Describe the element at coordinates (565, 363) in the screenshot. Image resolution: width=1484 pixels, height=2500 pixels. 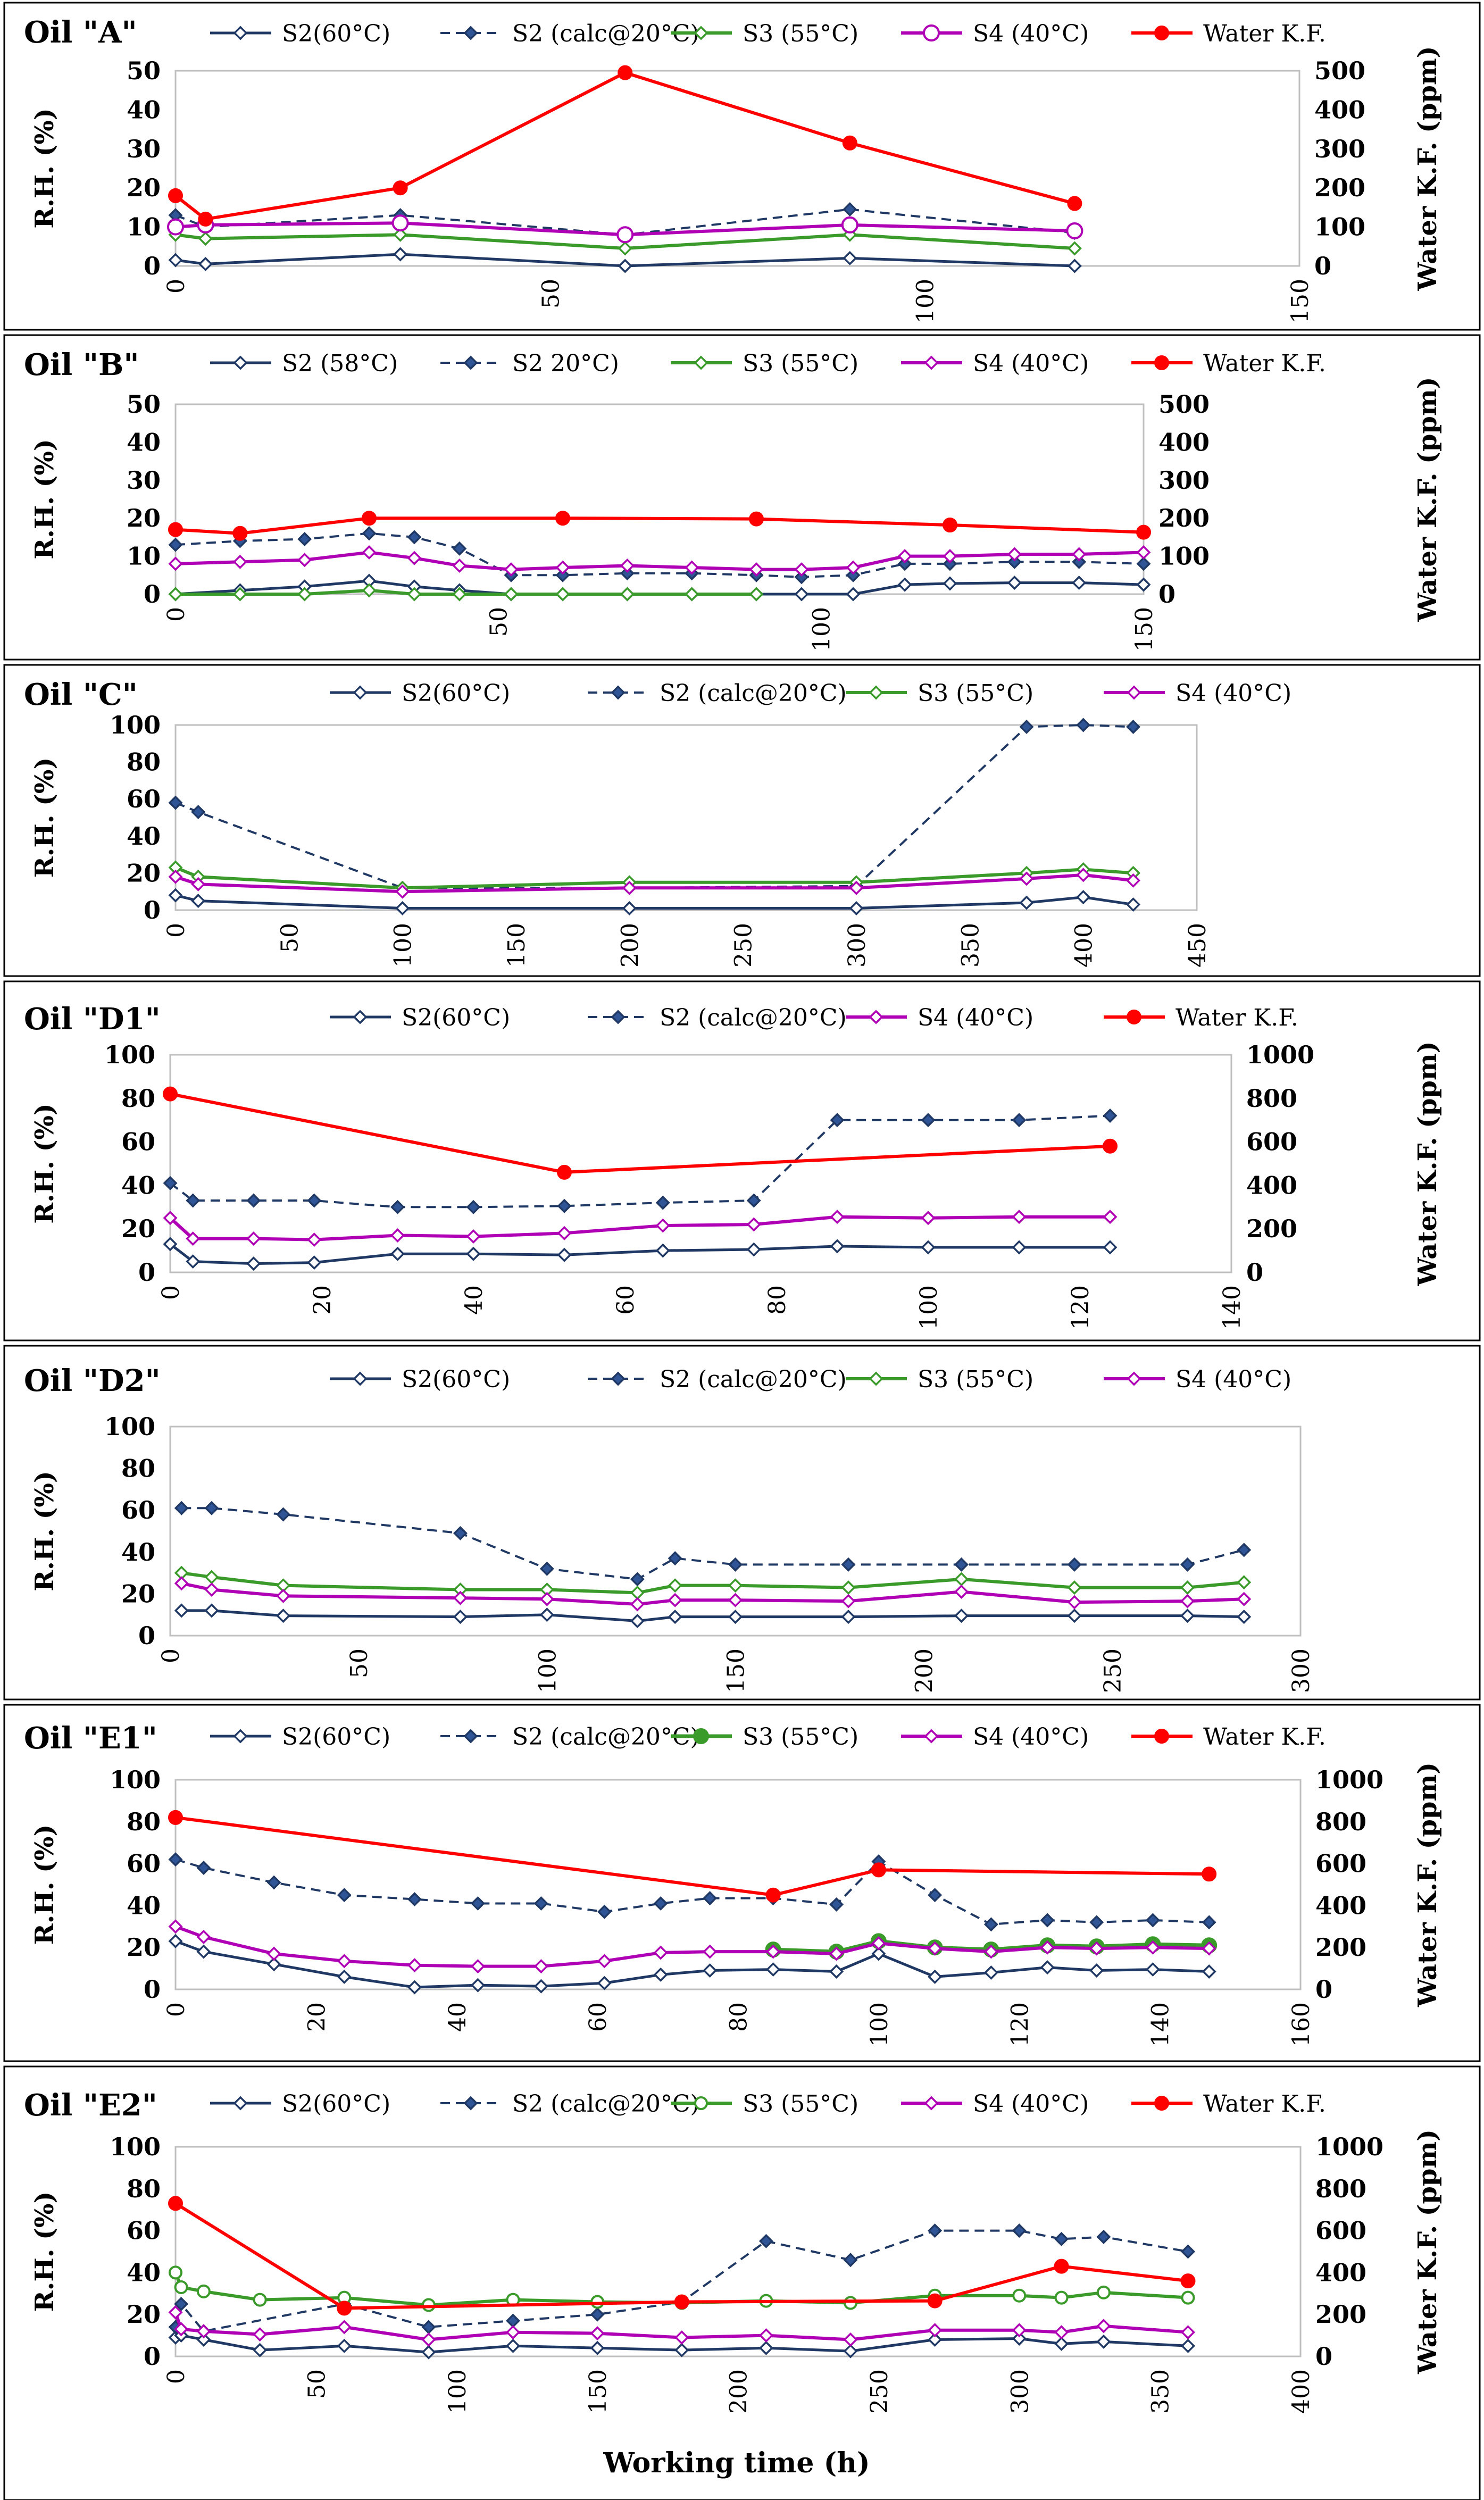
I see `legend-label: S2 20°C)` at that location.